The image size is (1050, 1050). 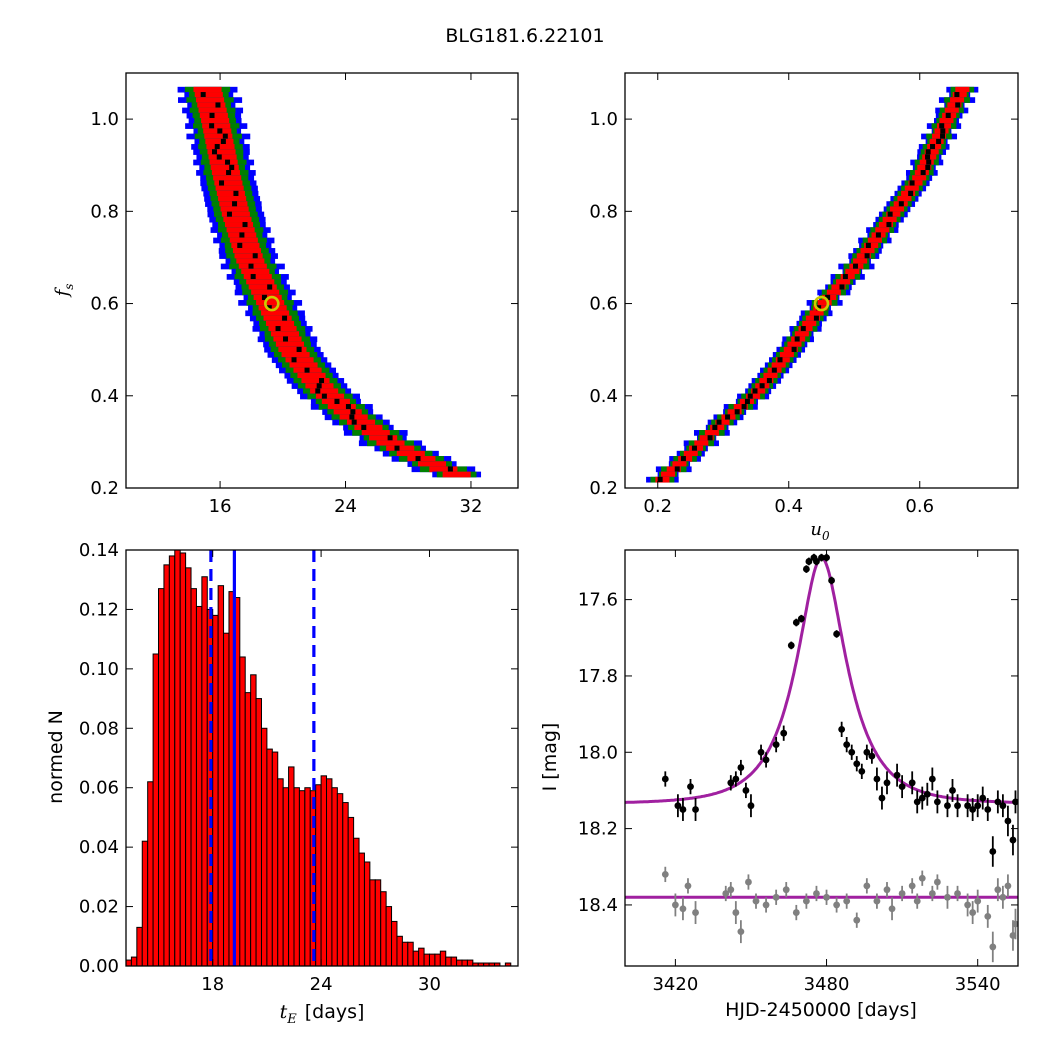 What do you see at coordinates (212, 984) in the screenshot?
I see `x-tick-label: 18` at bounding box center [212, 984].